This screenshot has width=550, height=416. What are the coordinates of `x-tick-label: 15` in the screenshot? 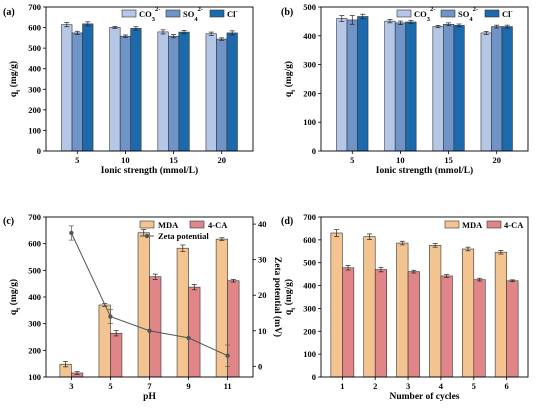 It's located at (448, 160).